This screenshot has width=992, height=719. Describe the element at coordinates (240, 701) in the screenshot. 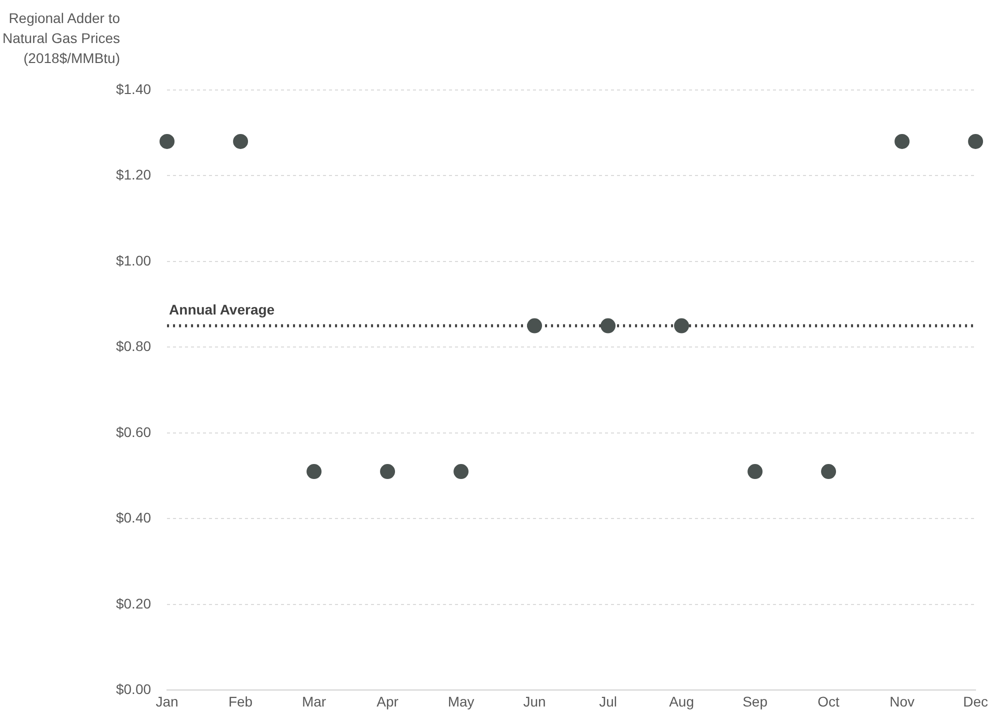

I see `x-tick-label: Feb` at that location.